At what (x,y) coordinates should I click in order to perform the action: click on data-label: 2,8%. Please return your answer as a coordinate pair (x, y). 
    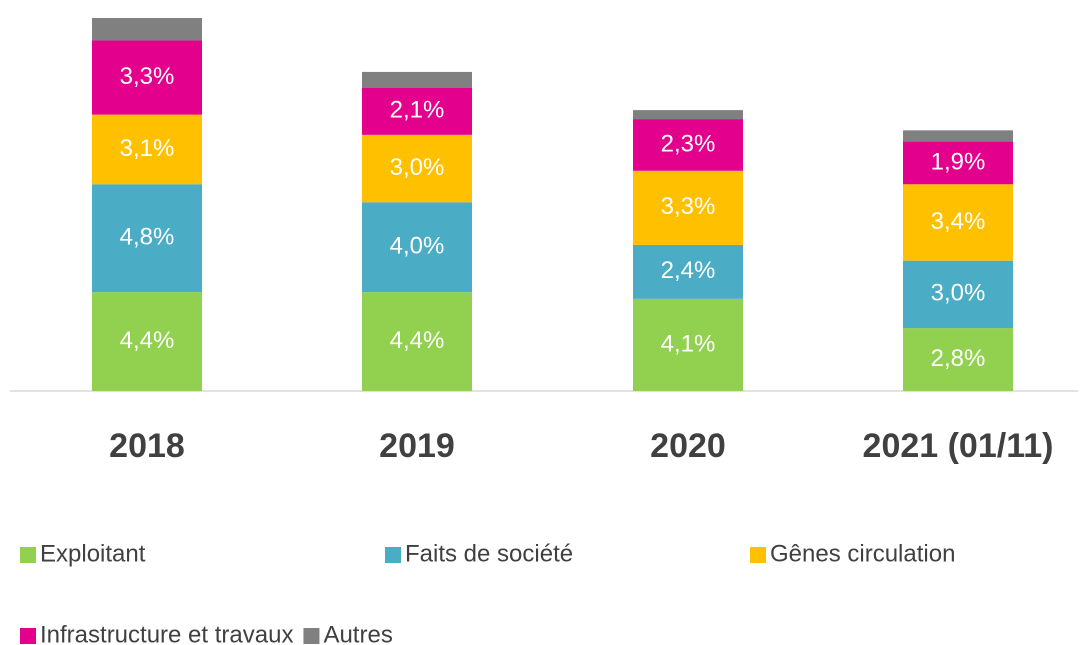
    Looking at the image, I should click on (958, 358).